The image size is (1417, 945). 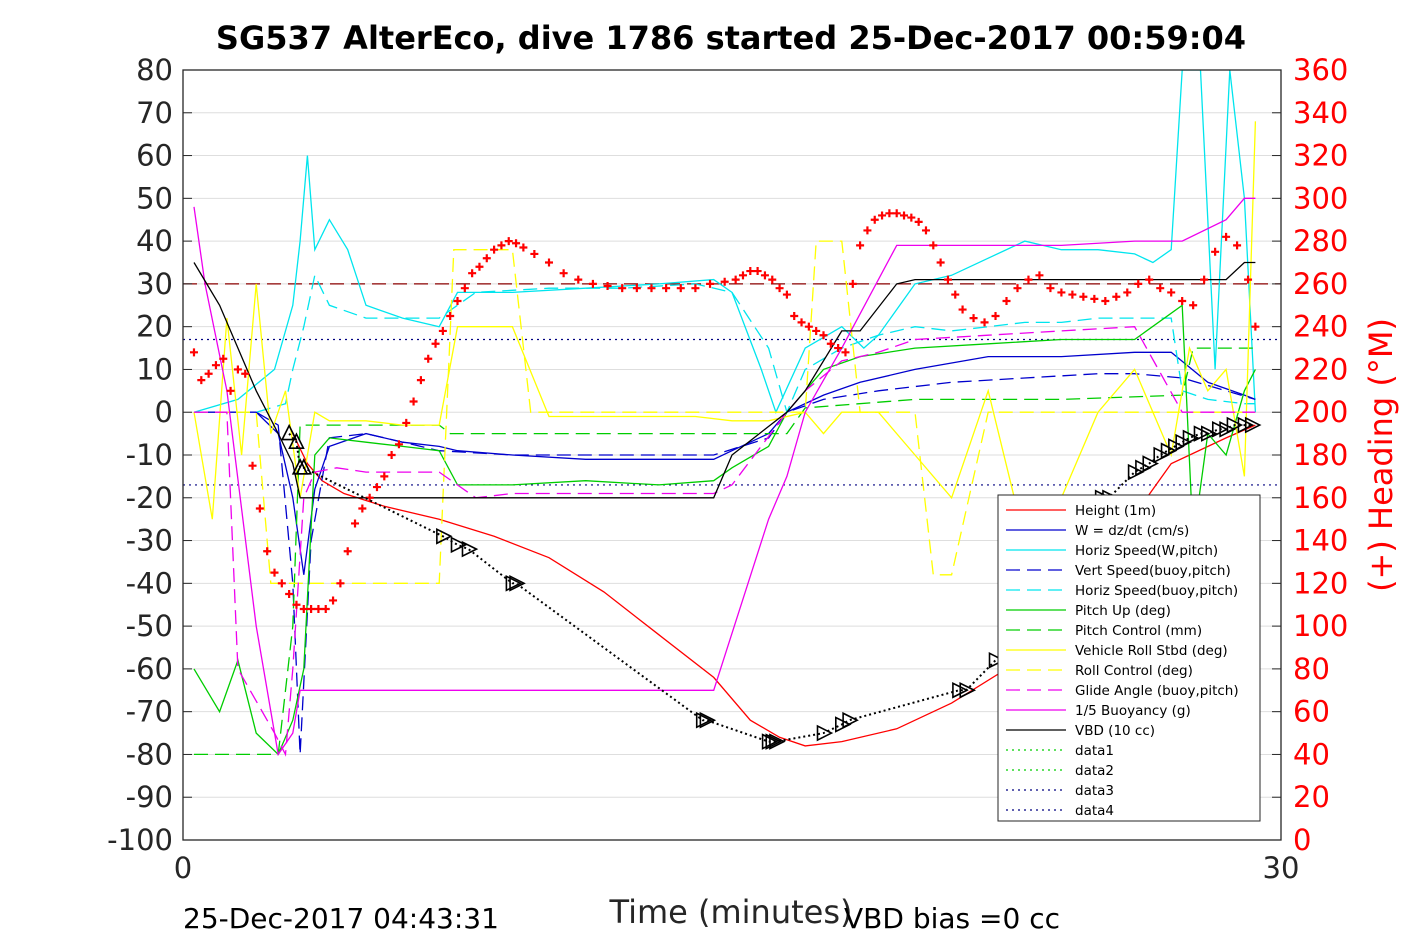 What do you see at coordinates (1320, 412) in the screenshot?
I see `y2-tick-label: 200` at bounding box center [1320, 412].